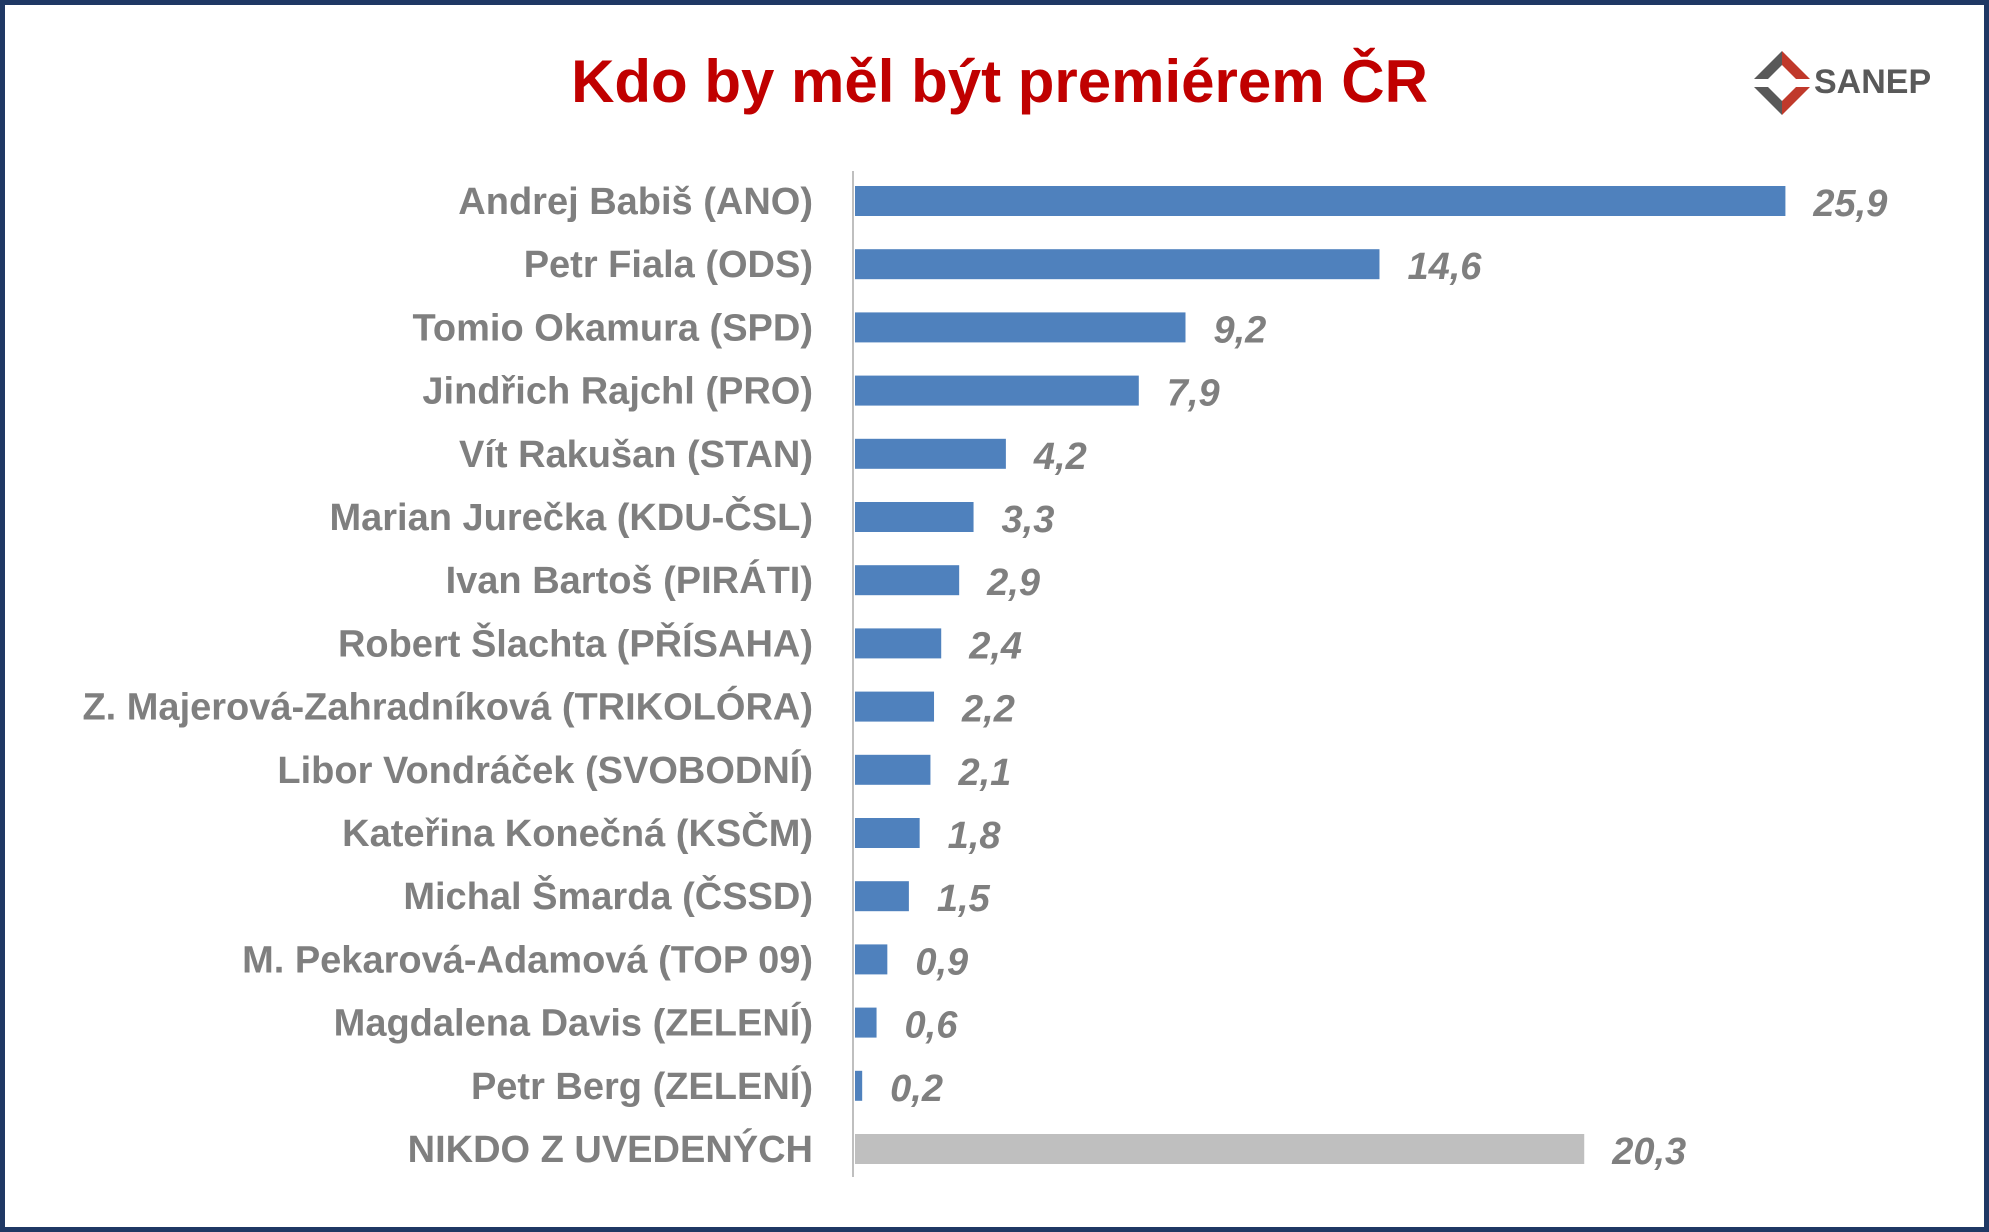  I want to click on category-label: Magdalena Davis (ZELENÍ), so click(573, 1023).